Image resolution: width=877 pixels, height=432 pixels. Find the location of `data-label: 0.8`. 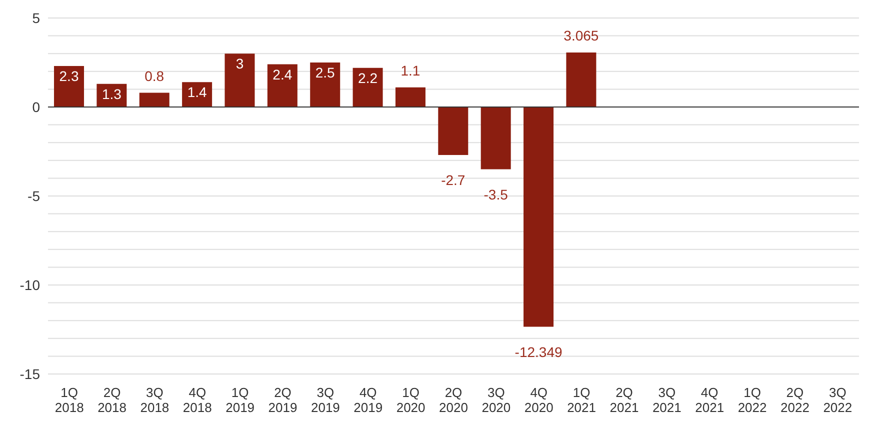

data-label: 0.8 is located at coordinates (154, 76).